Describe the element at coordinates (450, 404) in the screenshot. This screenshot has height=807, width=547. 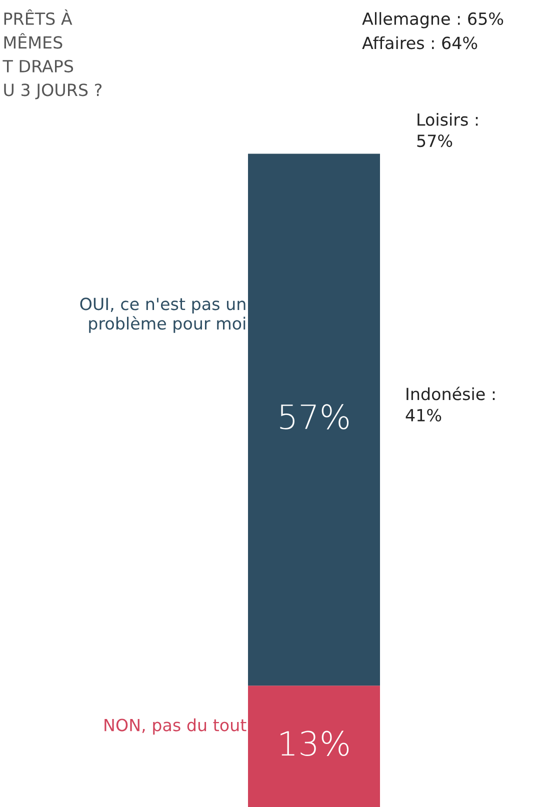
I see `text: Indonésie : 41%` at that location.